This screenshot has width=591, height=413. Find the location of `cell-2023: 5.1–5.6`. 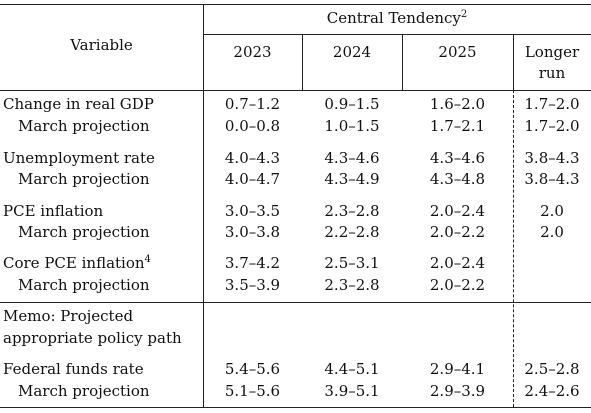

cell-2023: 5.1–5.6 is located at coordinates (252, 391).